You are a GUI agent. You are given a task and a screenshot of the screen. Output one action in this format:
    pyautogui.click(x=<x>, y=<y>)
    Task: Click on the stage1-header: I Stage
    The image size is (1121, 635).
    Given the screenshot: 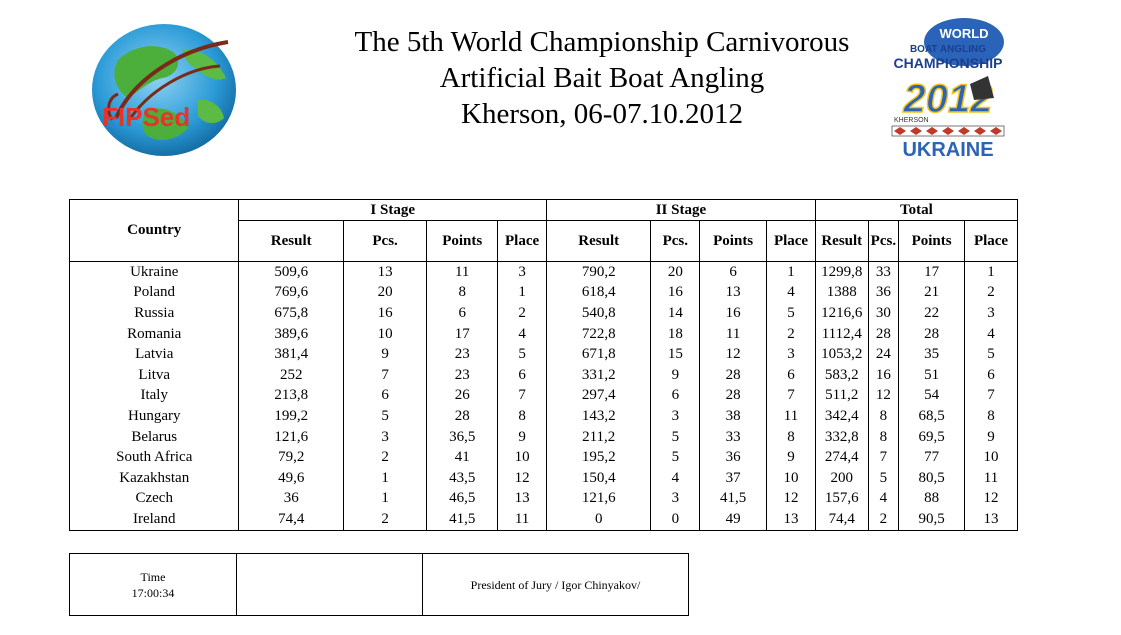 What is the action you would take?
    pyautogui.click(x=392, y=210)
    